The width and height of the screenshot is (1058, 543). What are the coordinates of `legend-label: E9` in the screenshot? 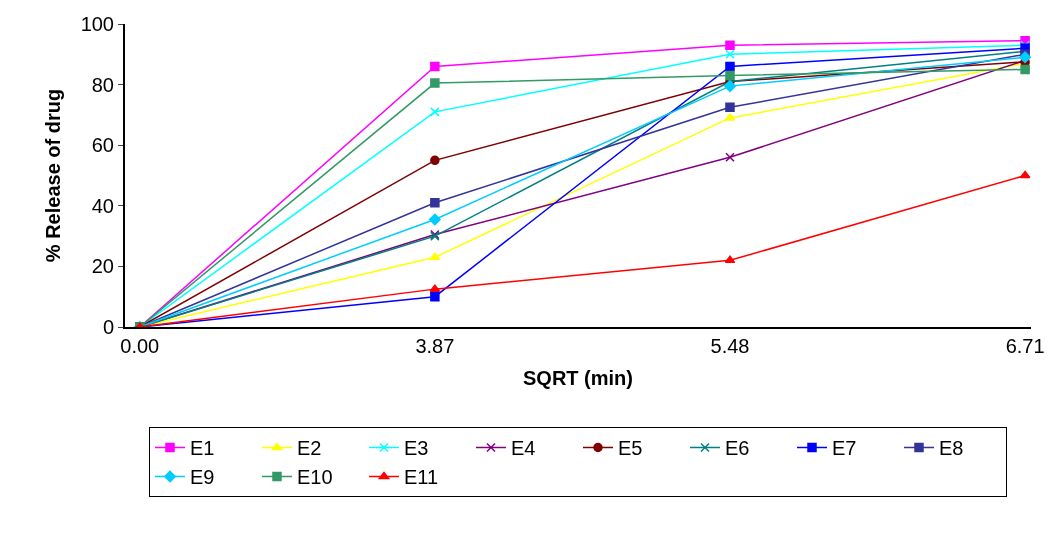 It's located at (202, 477).